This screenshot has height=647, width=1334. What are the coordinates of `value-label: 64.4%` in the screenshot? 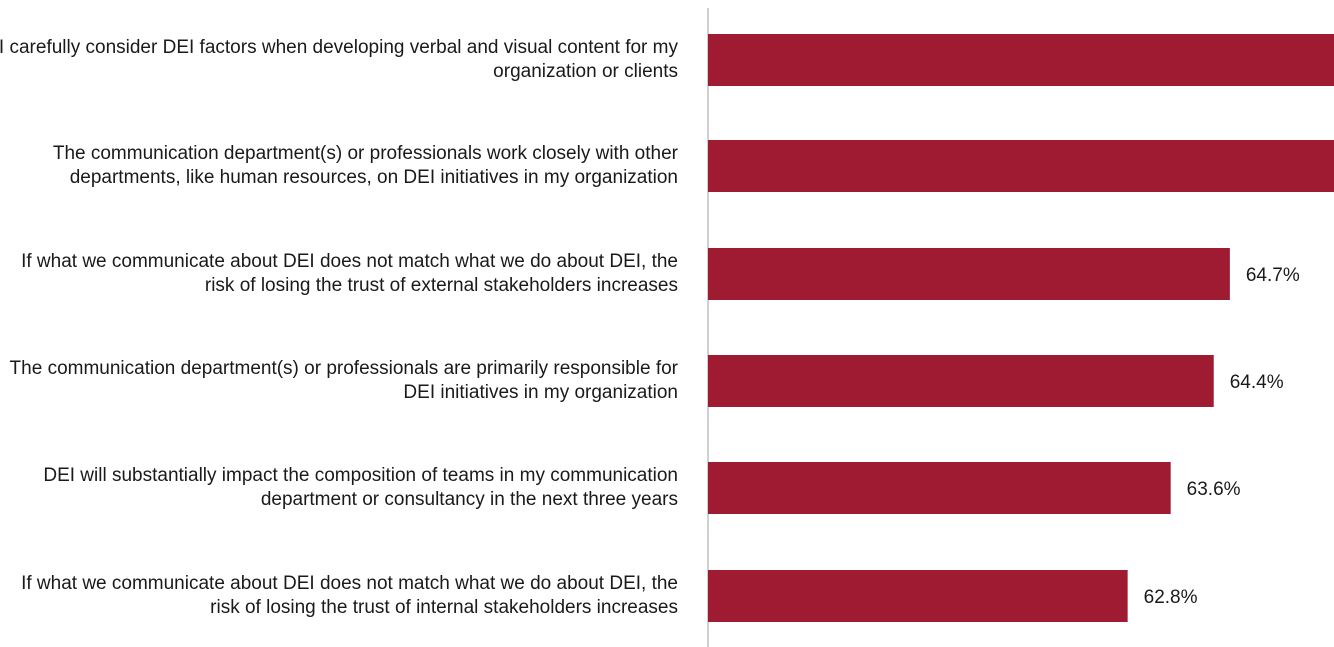 It's located at (1257, 382).